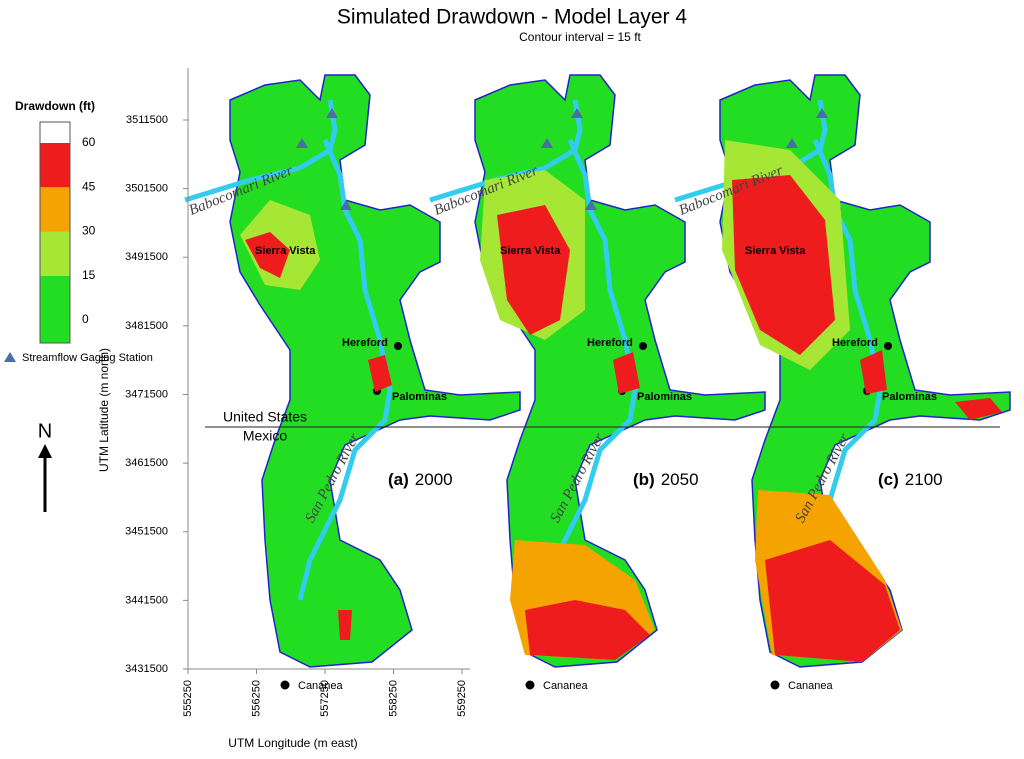 The height and width of the screenshot is (759, 1024). I want to click on y-tick-label: 3491500, so click(146, 257).